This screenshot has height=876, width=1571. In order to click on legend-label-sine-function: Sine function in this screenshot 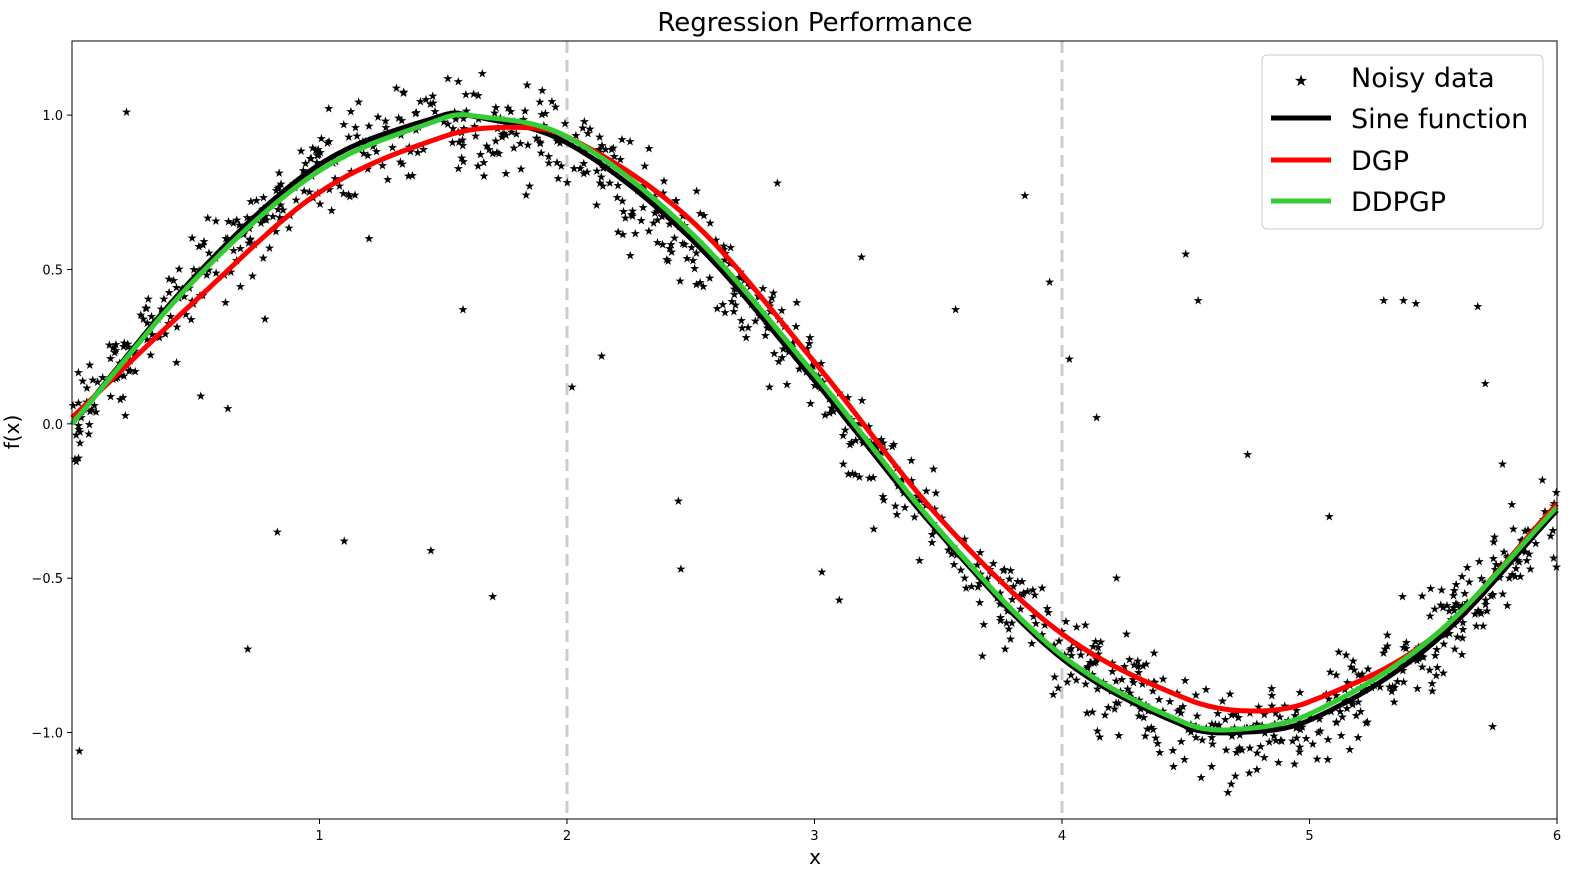, I will do `click(1439, 119)`.